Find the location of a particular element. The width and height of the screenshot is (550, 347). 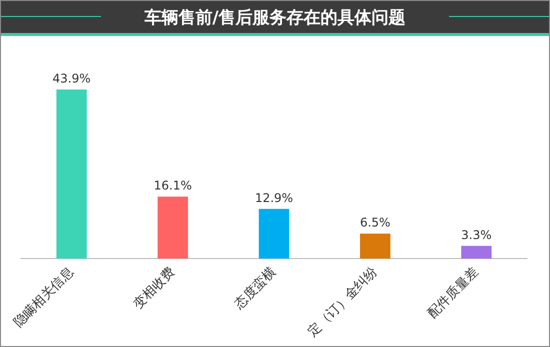

data-label: 12.9% is located at coordinates (274, 198).